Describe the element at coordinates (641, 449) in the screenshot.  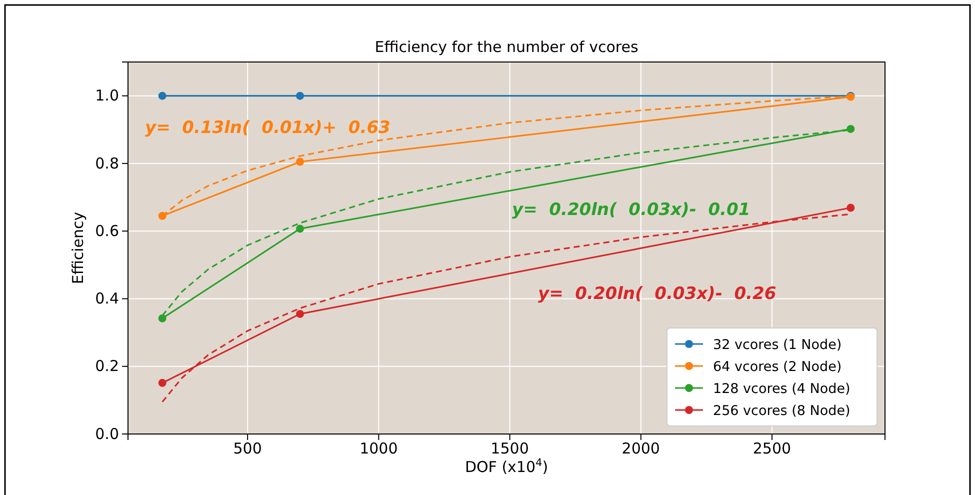
I see `x-tick-label: 2000` at that location.